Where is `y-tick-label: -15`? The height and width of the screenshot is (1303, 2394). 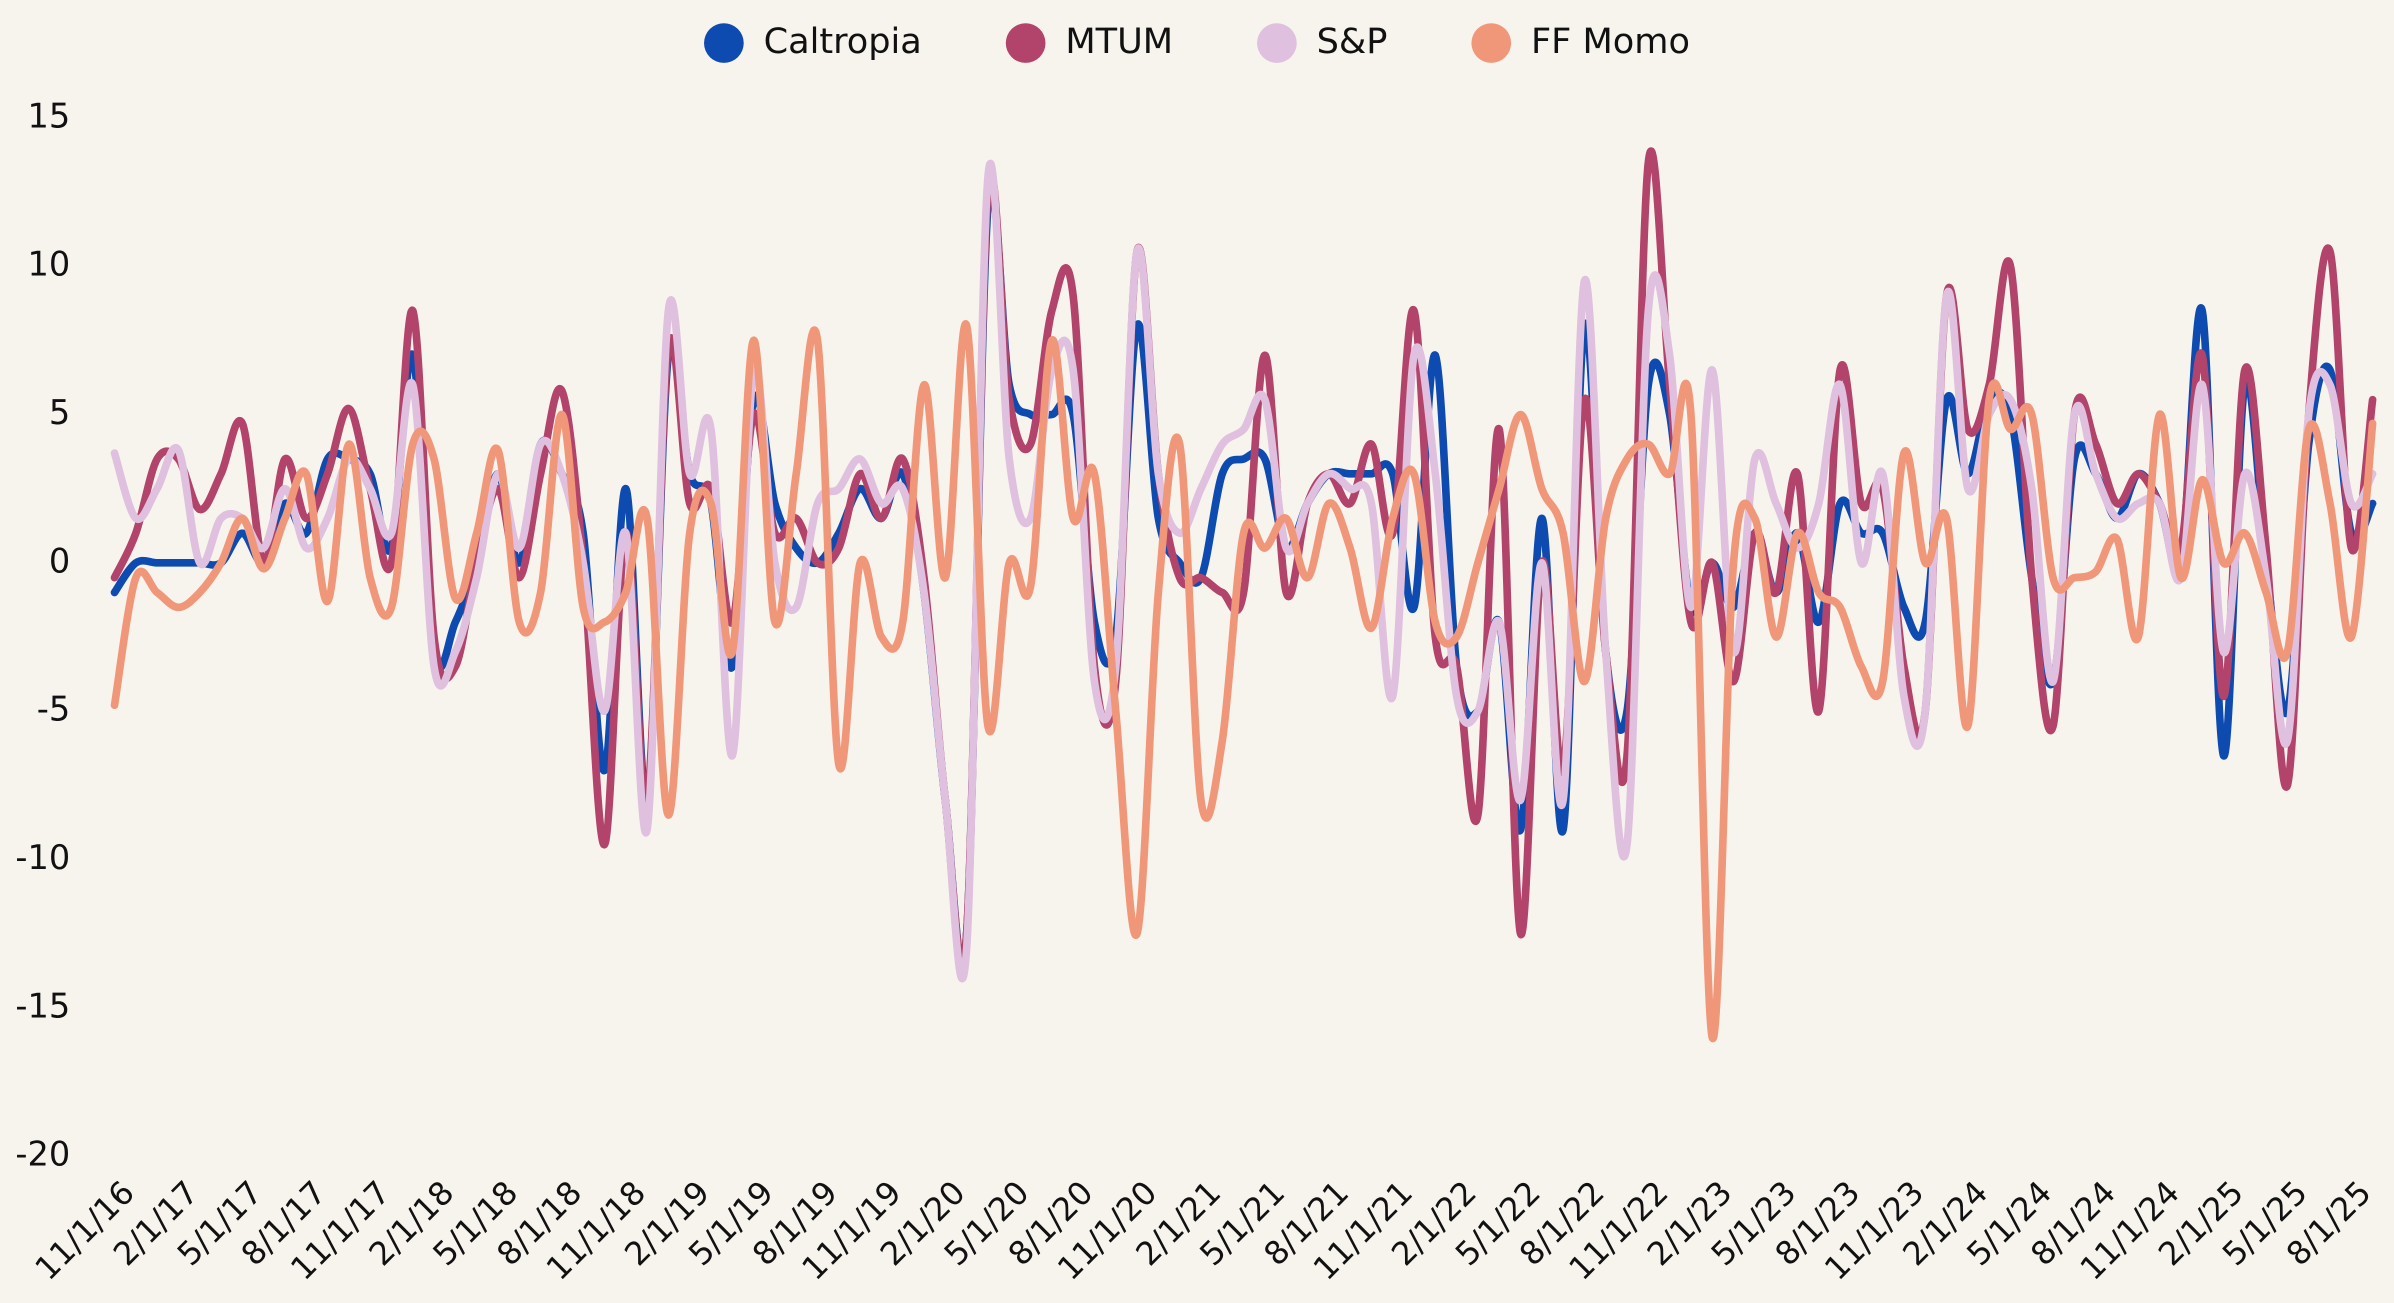 y-tick-label: -15 is located at coordinates (42, 1005).